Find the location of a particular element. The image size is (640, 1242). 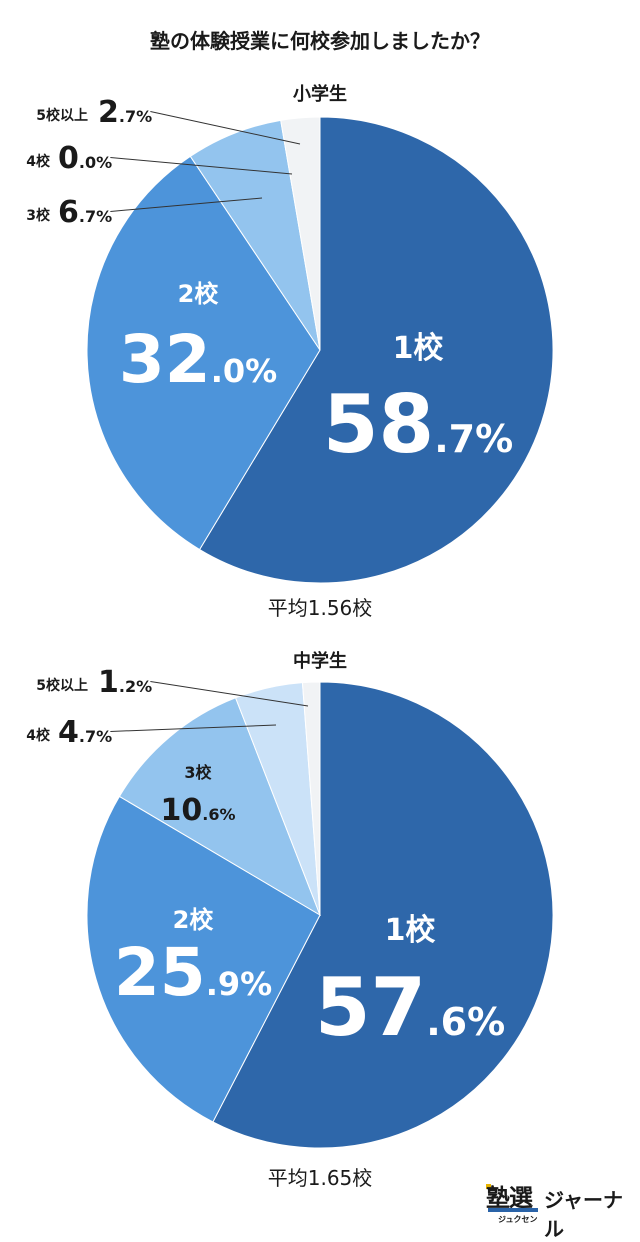

pie-2-label-value-4-int: 4 is located at coordinates (68, 732).